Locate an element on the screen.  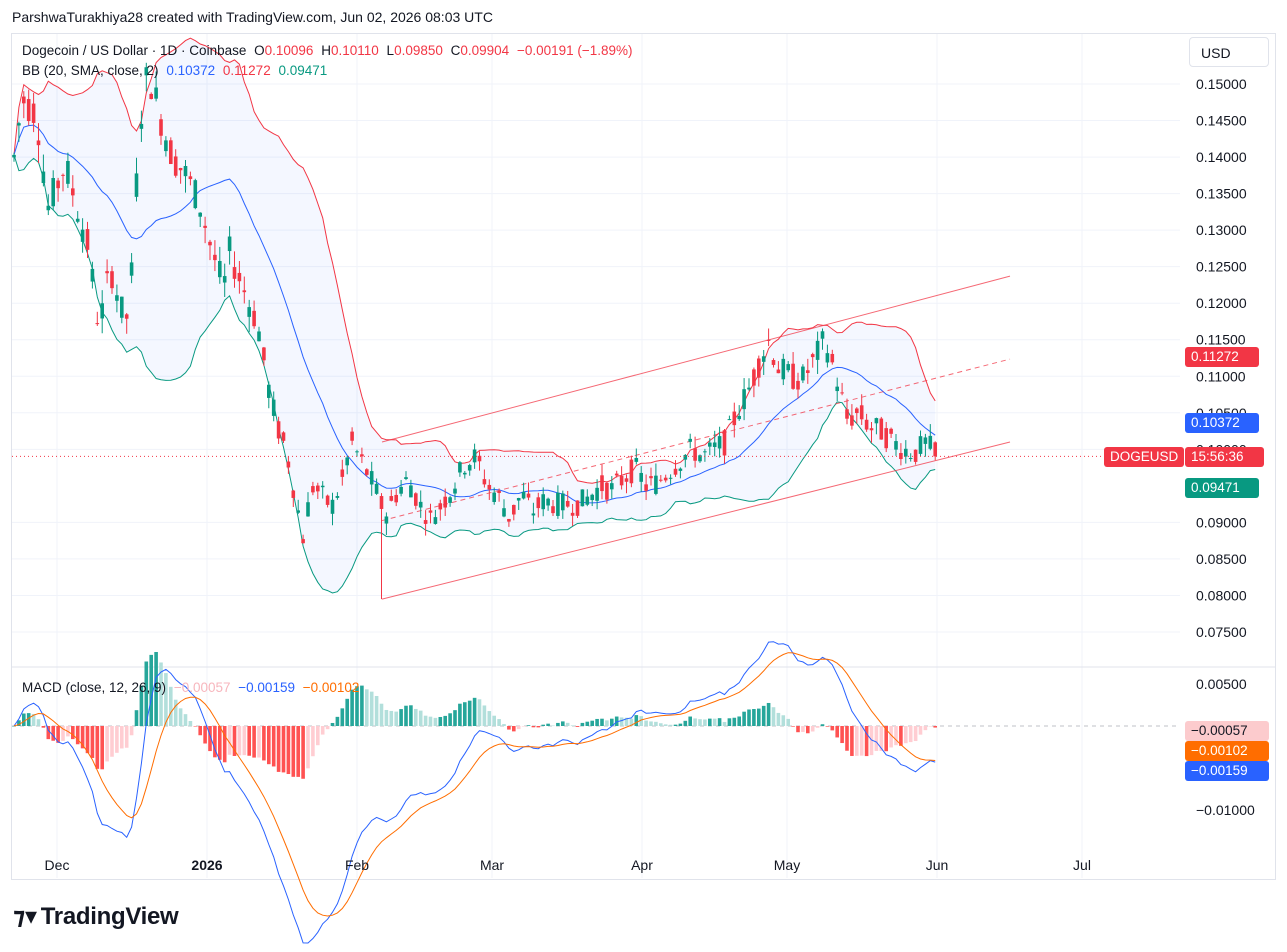
macd-title: MACD (close, 12, 26, 9) is located at coordinates (94, 687).